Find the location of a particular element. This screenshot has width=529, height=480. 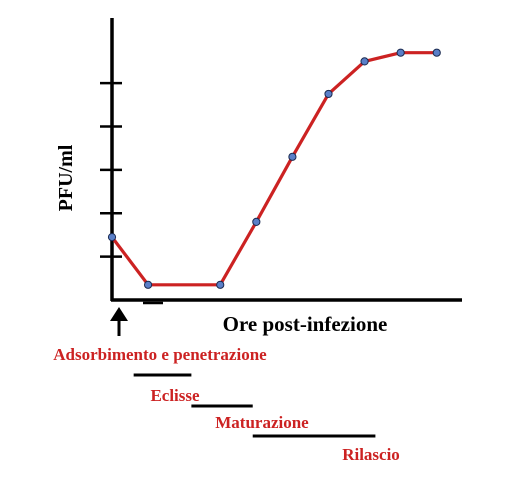

phase-label-4: Rilascio is located at coordinates (371, 454).